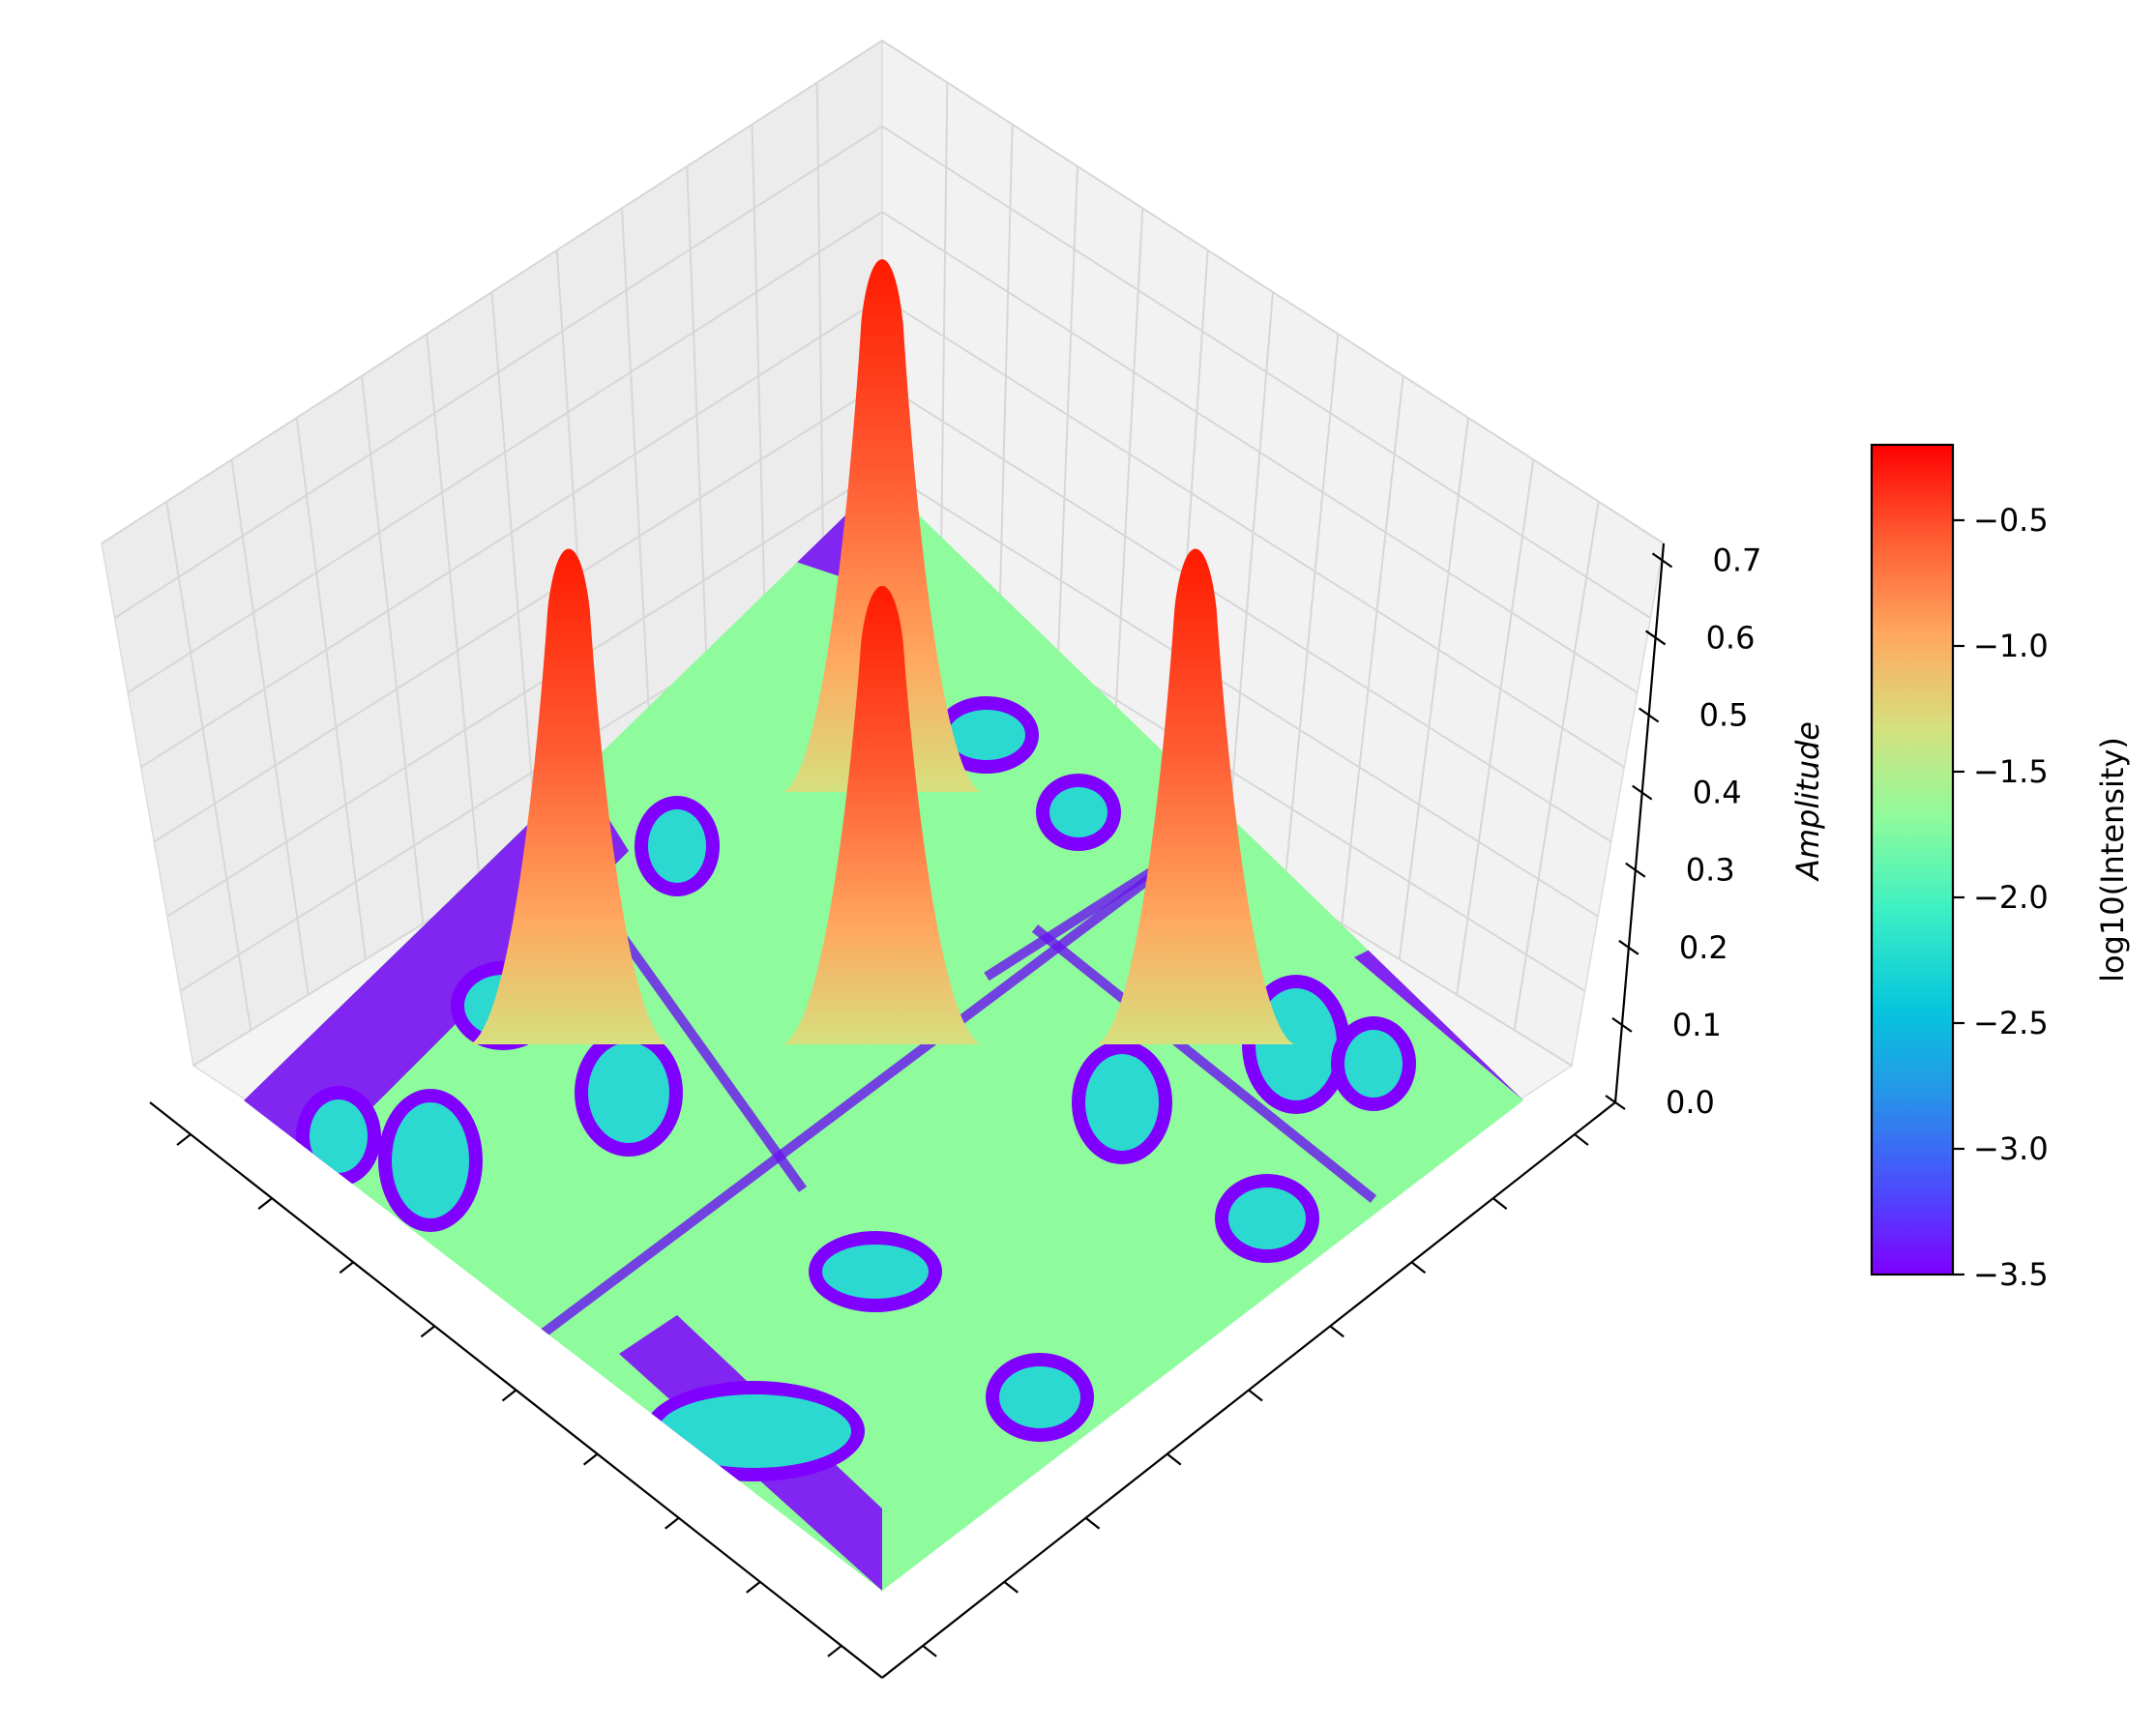 This screenshot has width=2156, height=1729. What do you see at coordinates (2011, 646) in the screenshot?
I see `colorbar-tick-label: −1.0` at bounding box center [2011, 646].